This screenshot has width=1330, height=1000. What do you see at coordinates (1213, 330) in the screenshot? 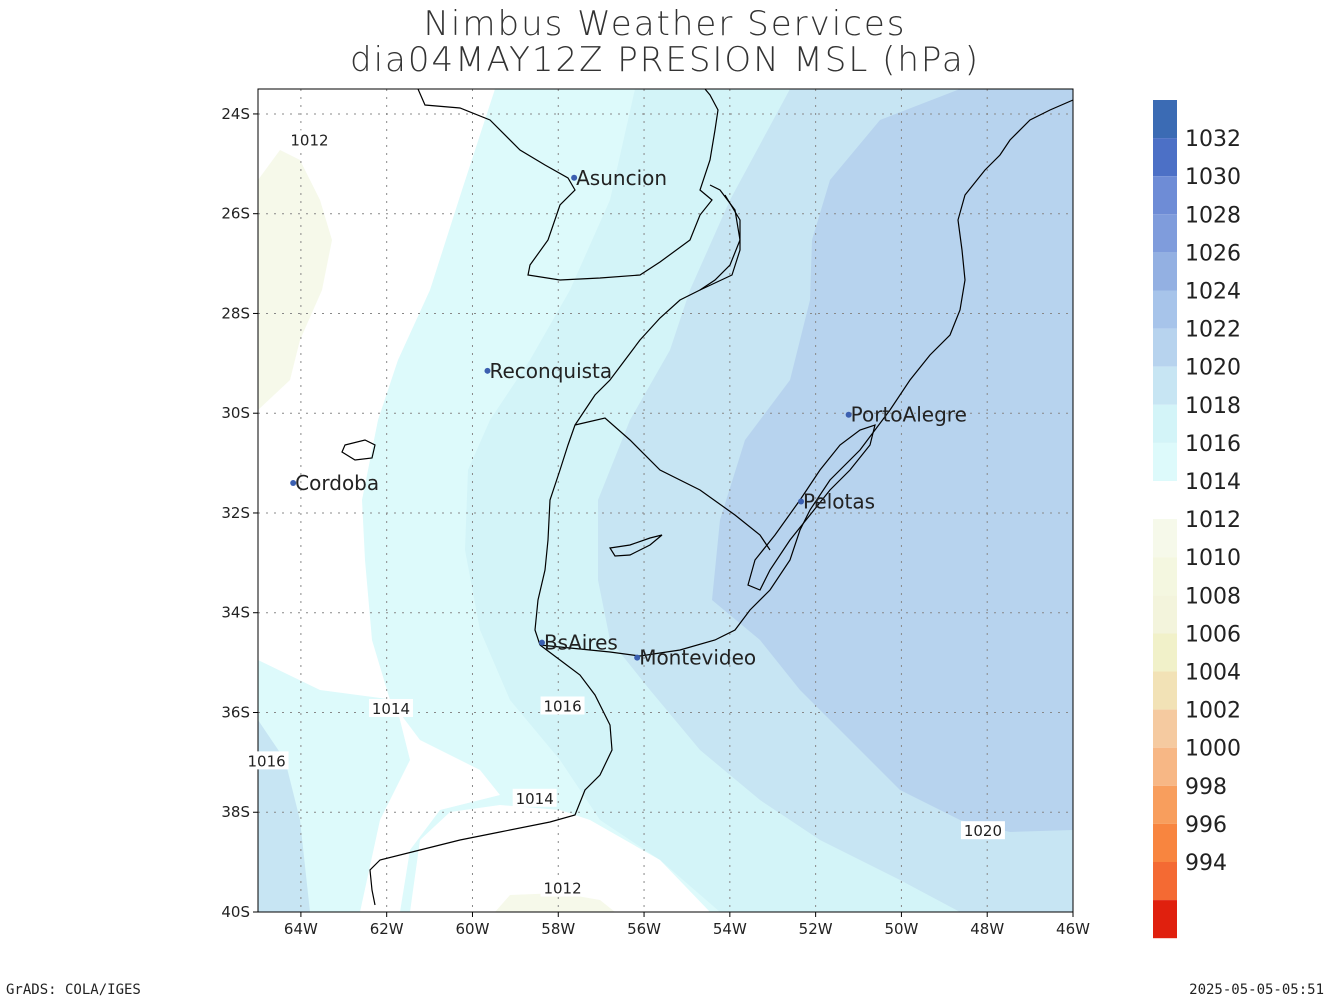
I see `legend-label: 1022` at bounding box center [1213, 330].